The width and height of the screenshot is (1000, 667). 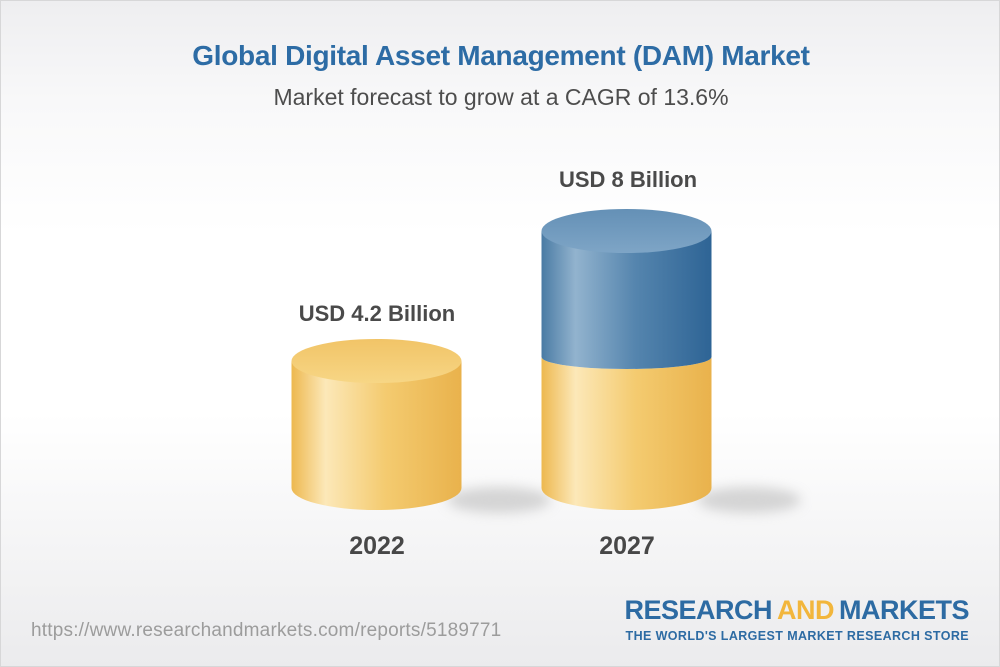 I want to click on bar-2022-cylinder, so click(x=376, y=424).